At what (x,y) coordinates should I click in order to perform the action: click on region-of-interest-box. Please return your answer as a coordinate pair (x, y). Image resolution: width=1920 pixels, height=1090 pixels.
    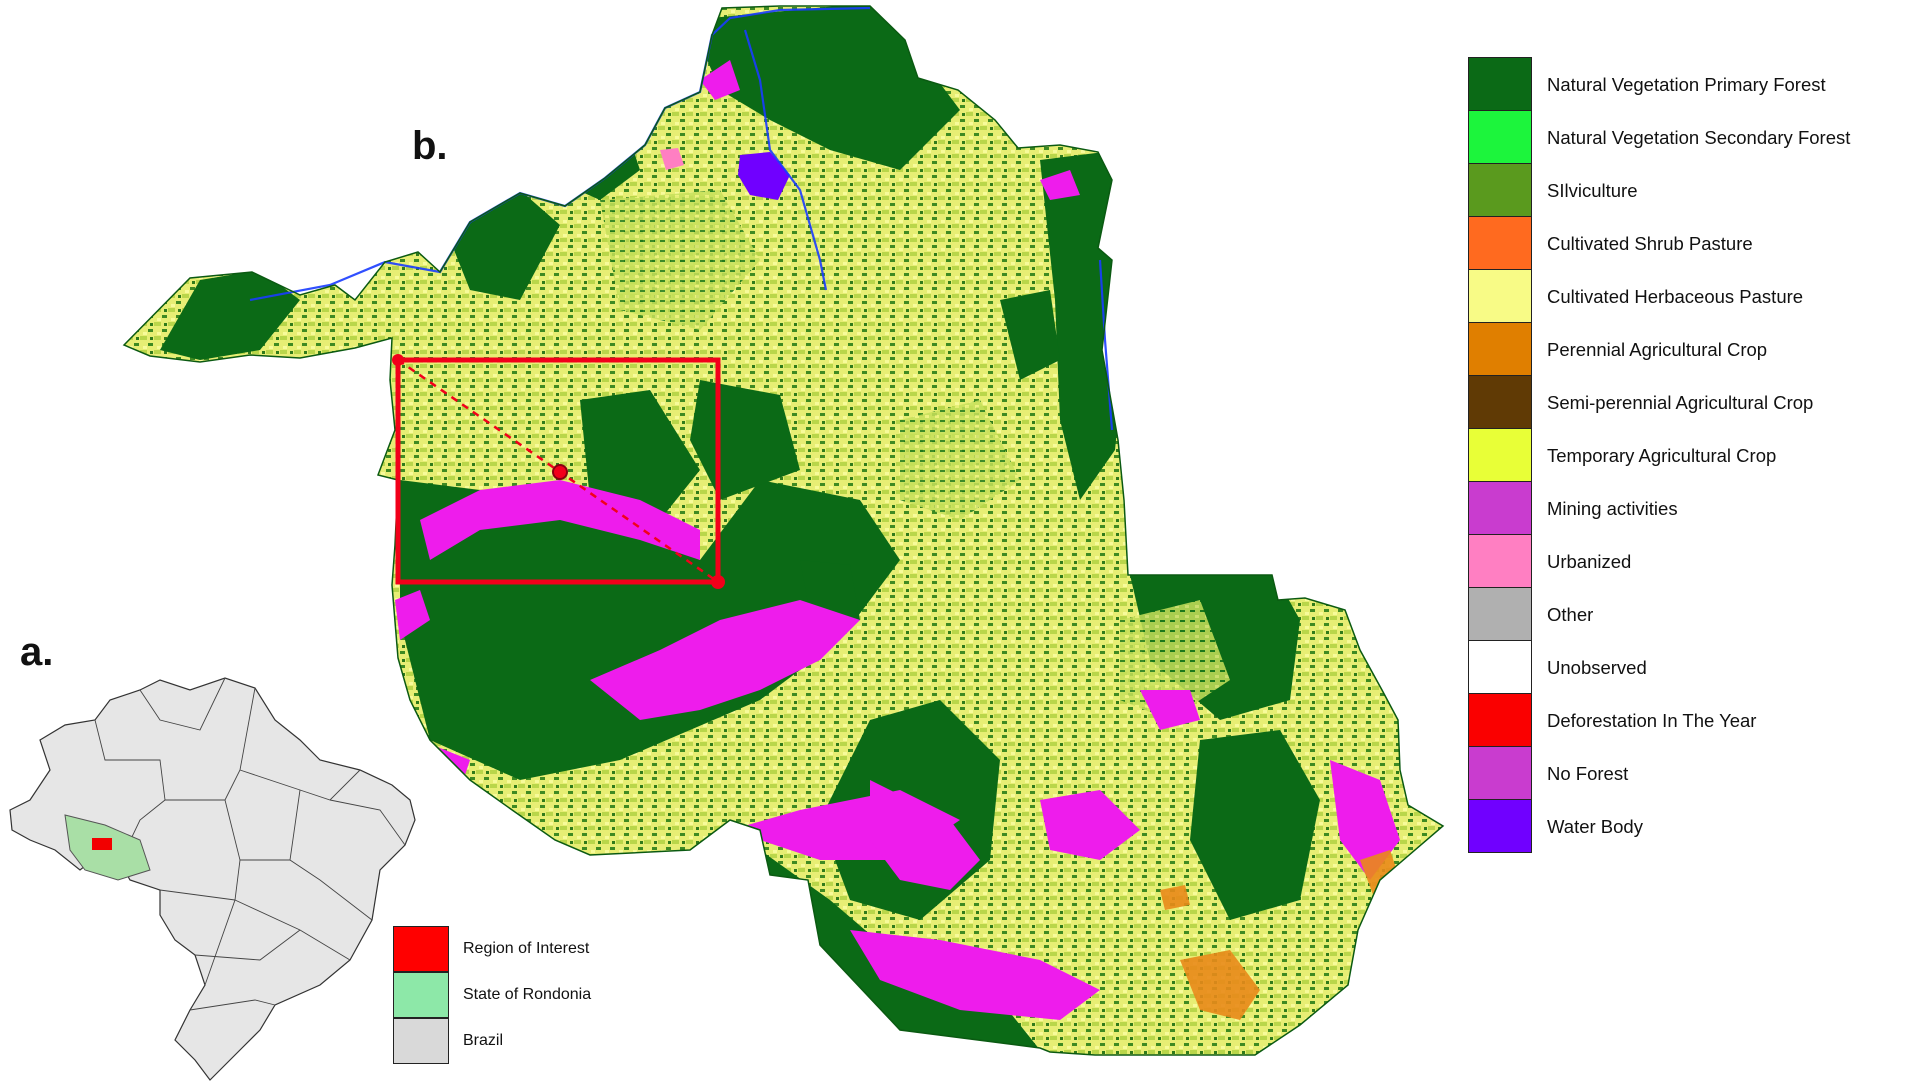
    Looking at the image, I should click on (558, 471).